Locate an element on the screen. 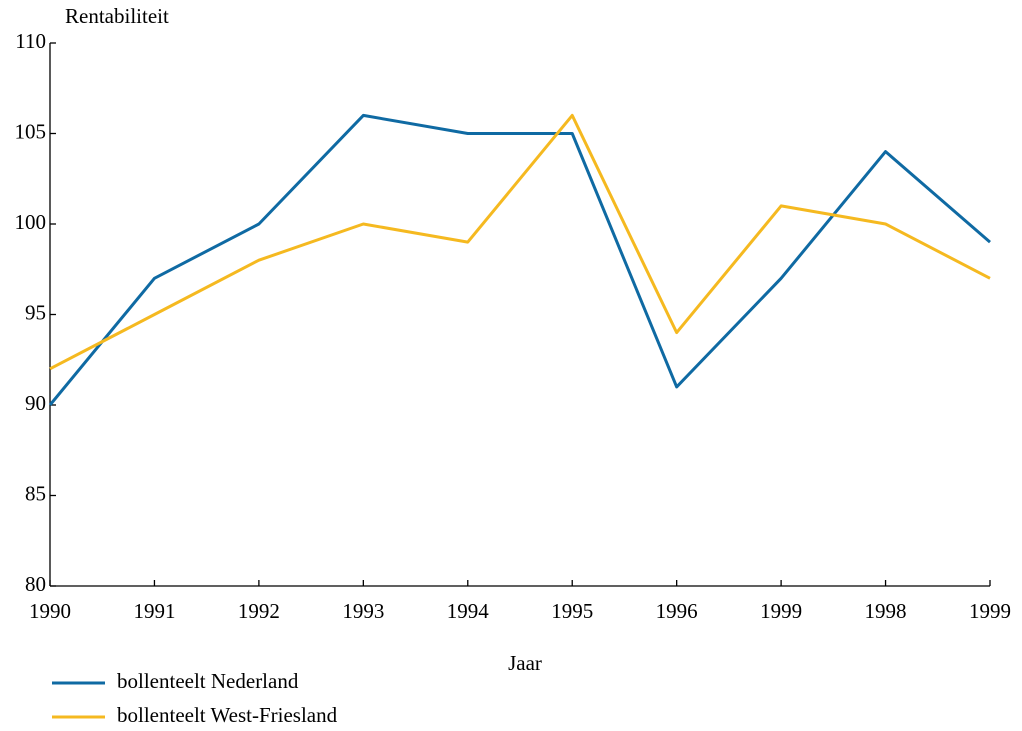  x-axis-label: Jaar is located at coordinates (525, 663).